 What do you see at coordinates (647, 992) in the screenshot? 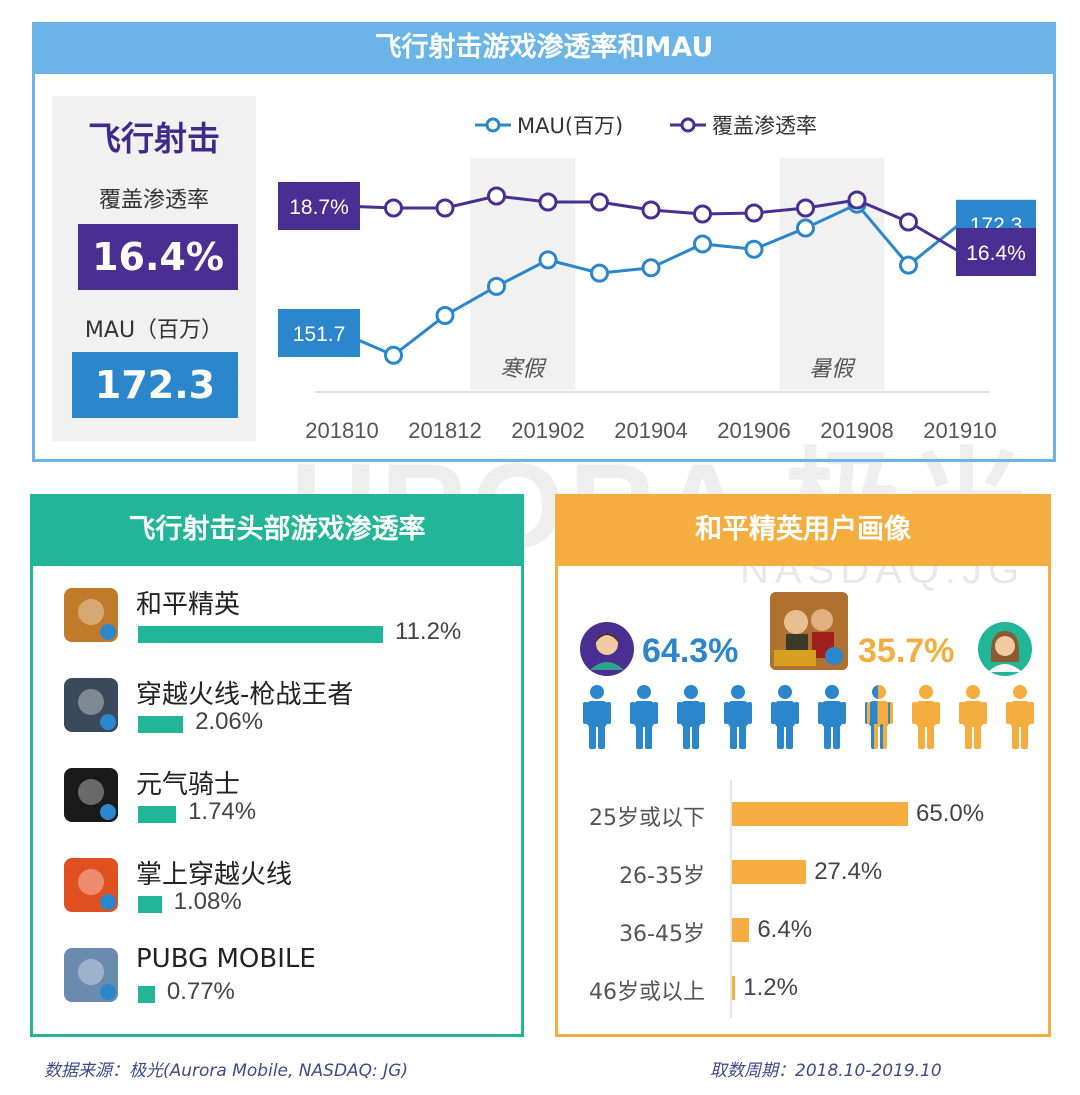
I see `age-category-label: 46岁或以上` at bounding box center [647, 992].